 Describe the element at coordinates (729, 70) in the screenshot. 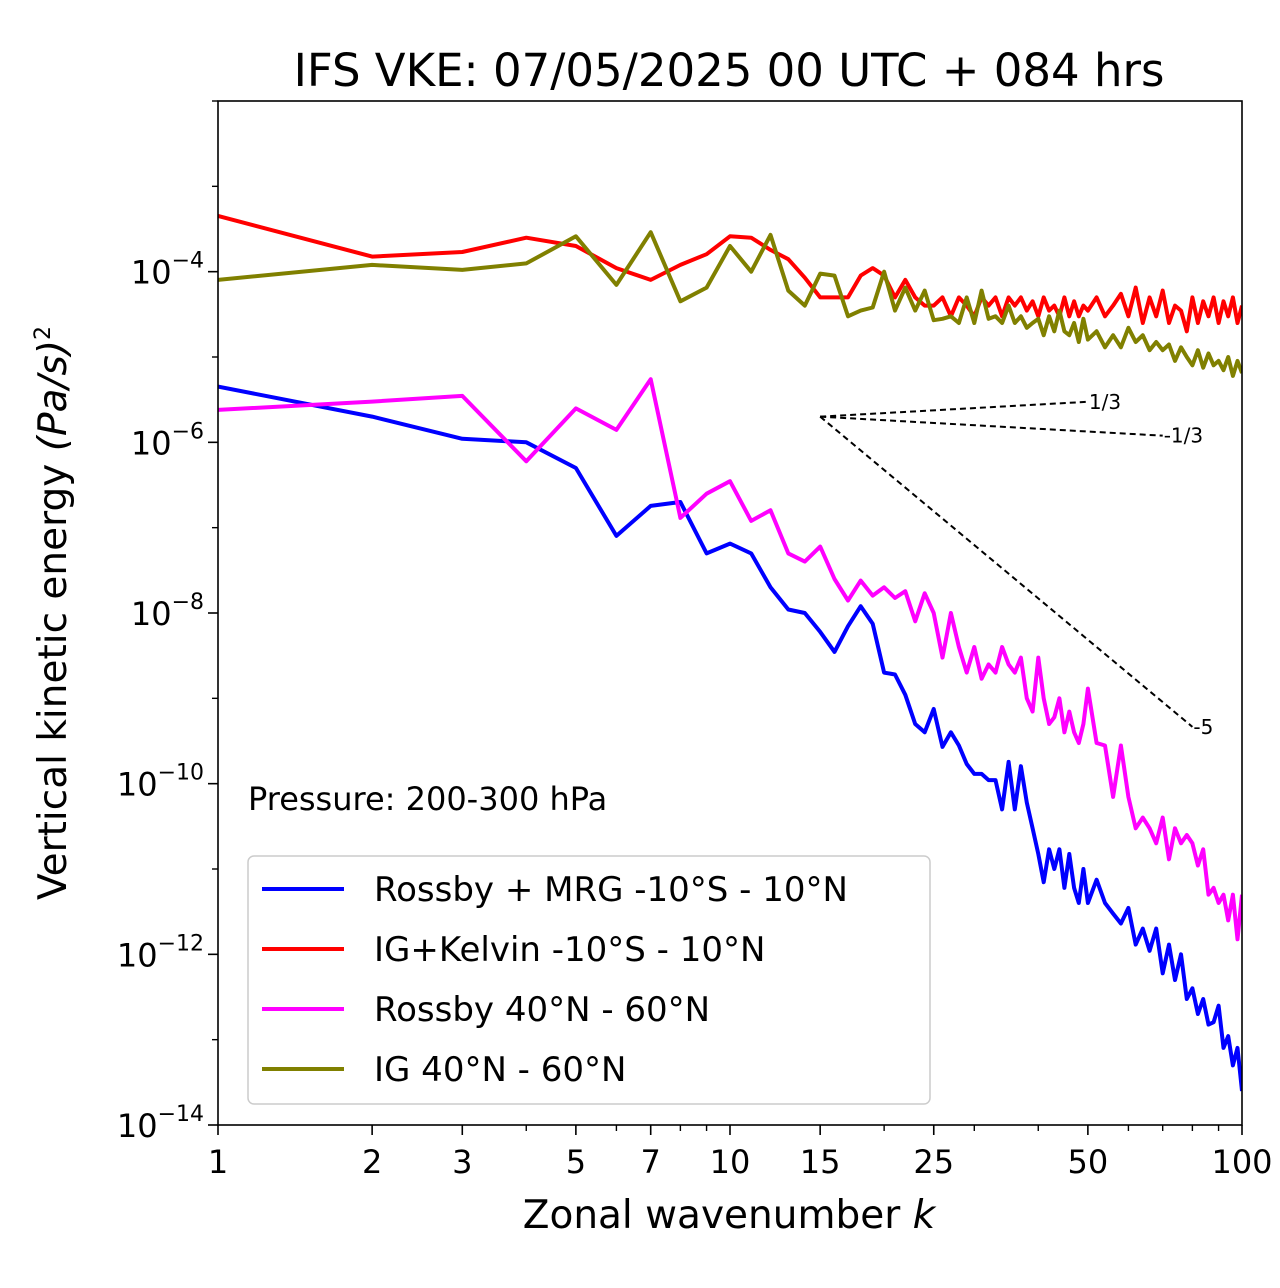

I see `chart-title: IFS VKE: 07/05/2025 00 UTC + 084 hrs` at that location.